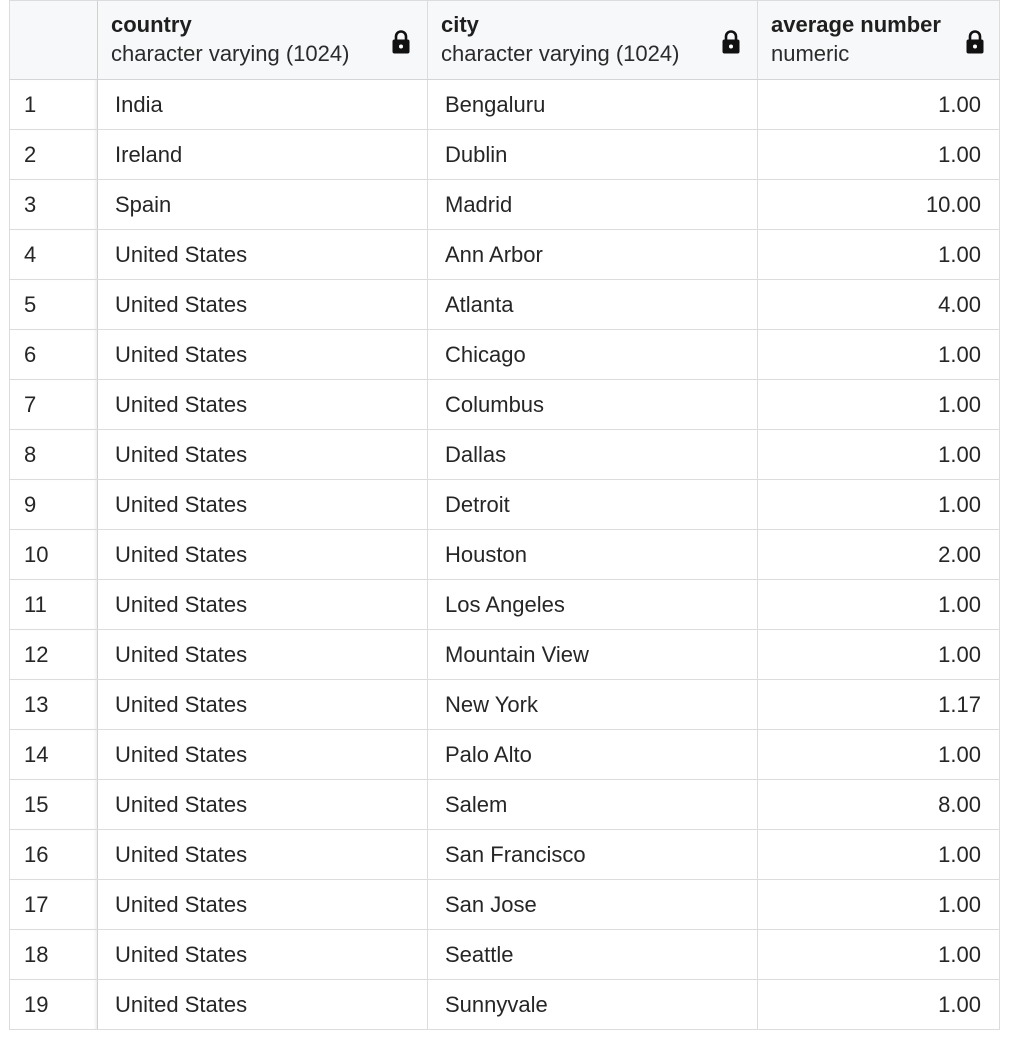 The height and width of the screenshot is (1042, 1014). What do you see at coordinates (593, 954) in the screenshot?
I see `cell-city: Seattle` at bounding box center [593, 954].